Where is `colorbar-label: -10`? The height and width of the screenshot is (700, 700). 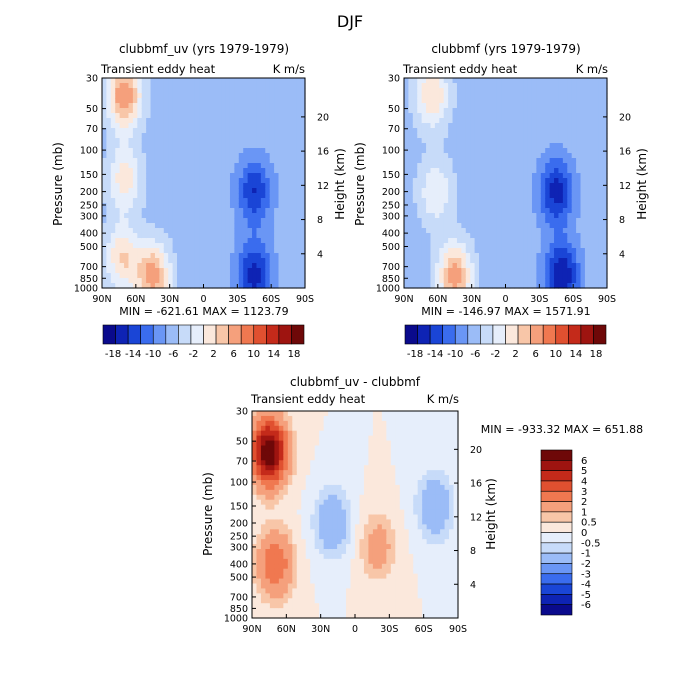 colorbar-label: -10 is located at coordinates (455, 354).